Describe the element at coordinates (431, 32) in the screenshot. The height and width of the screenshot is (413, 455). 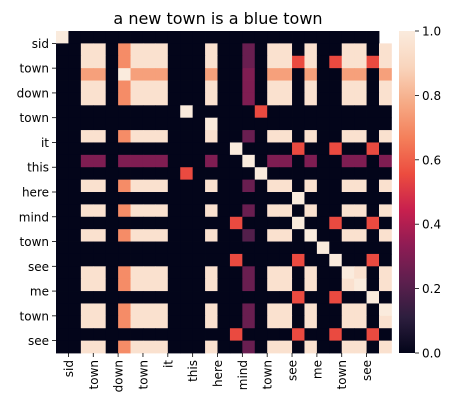
I see `colorbar-tick-label: 1.0` at that location.